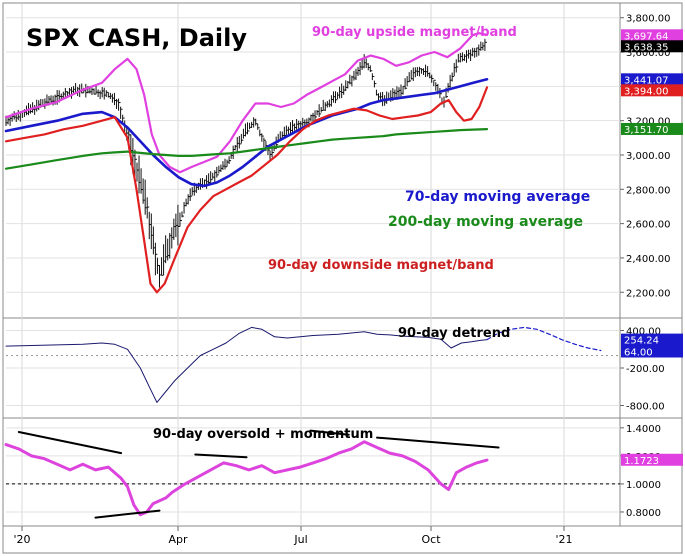 The width and height of the screenshot is (685, 556). What do you see at coordinates (263, 434) in the screenshot?
I see `oscillator-label: 90-day oversold + momentum` at bounding box center [263, 434].